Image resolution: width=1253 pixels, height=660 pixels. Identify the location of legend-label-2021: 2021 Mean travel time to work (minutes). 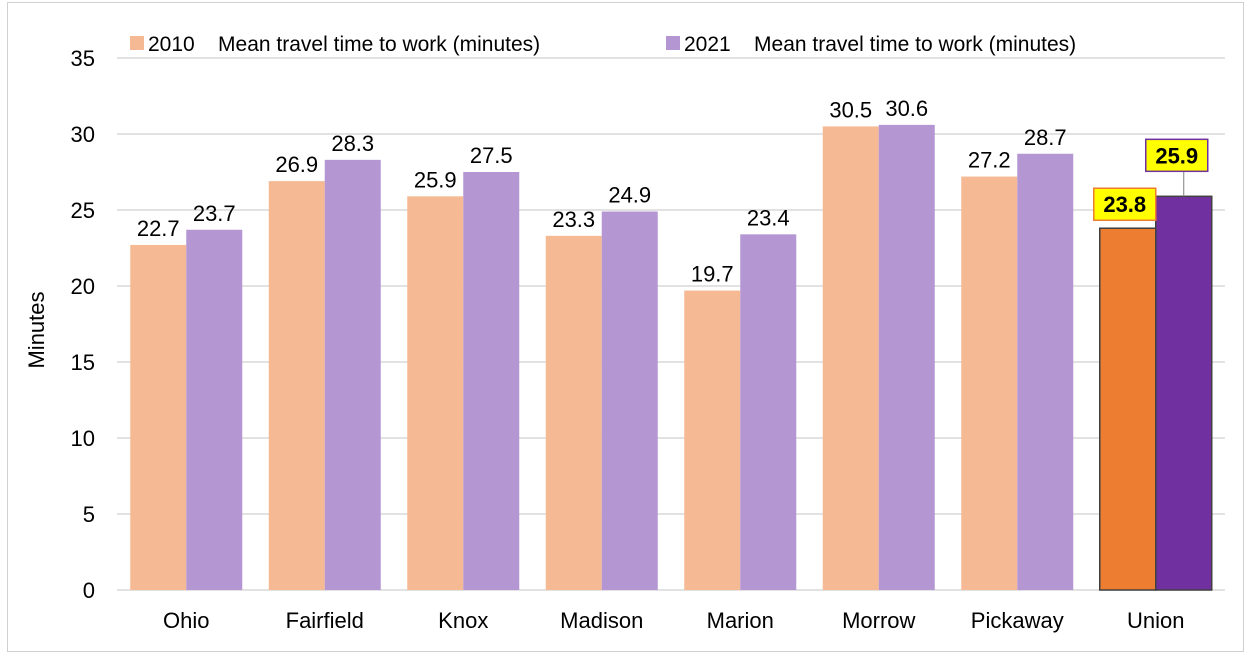
(880, 44).